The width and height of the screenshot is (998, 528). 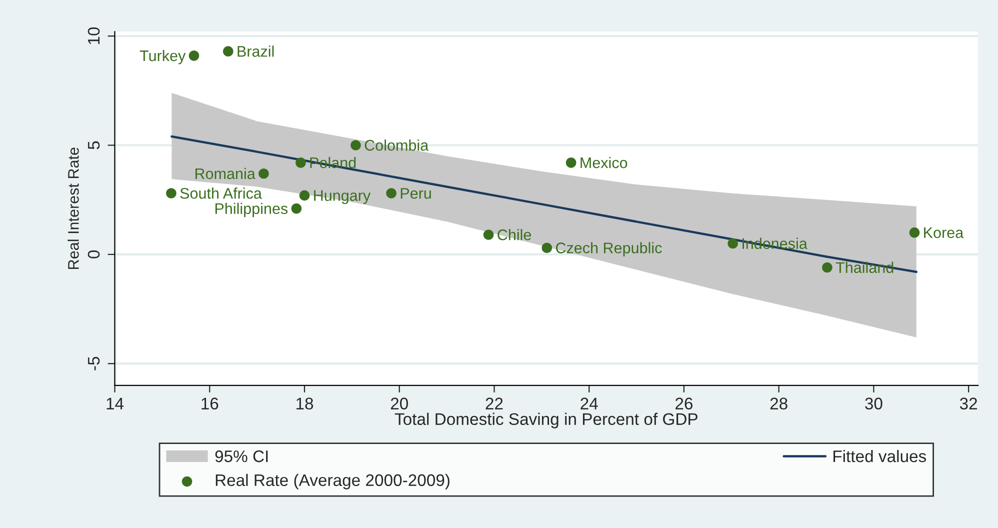 I want to click on x-tick-label: 22, so click(x=494, y=404).